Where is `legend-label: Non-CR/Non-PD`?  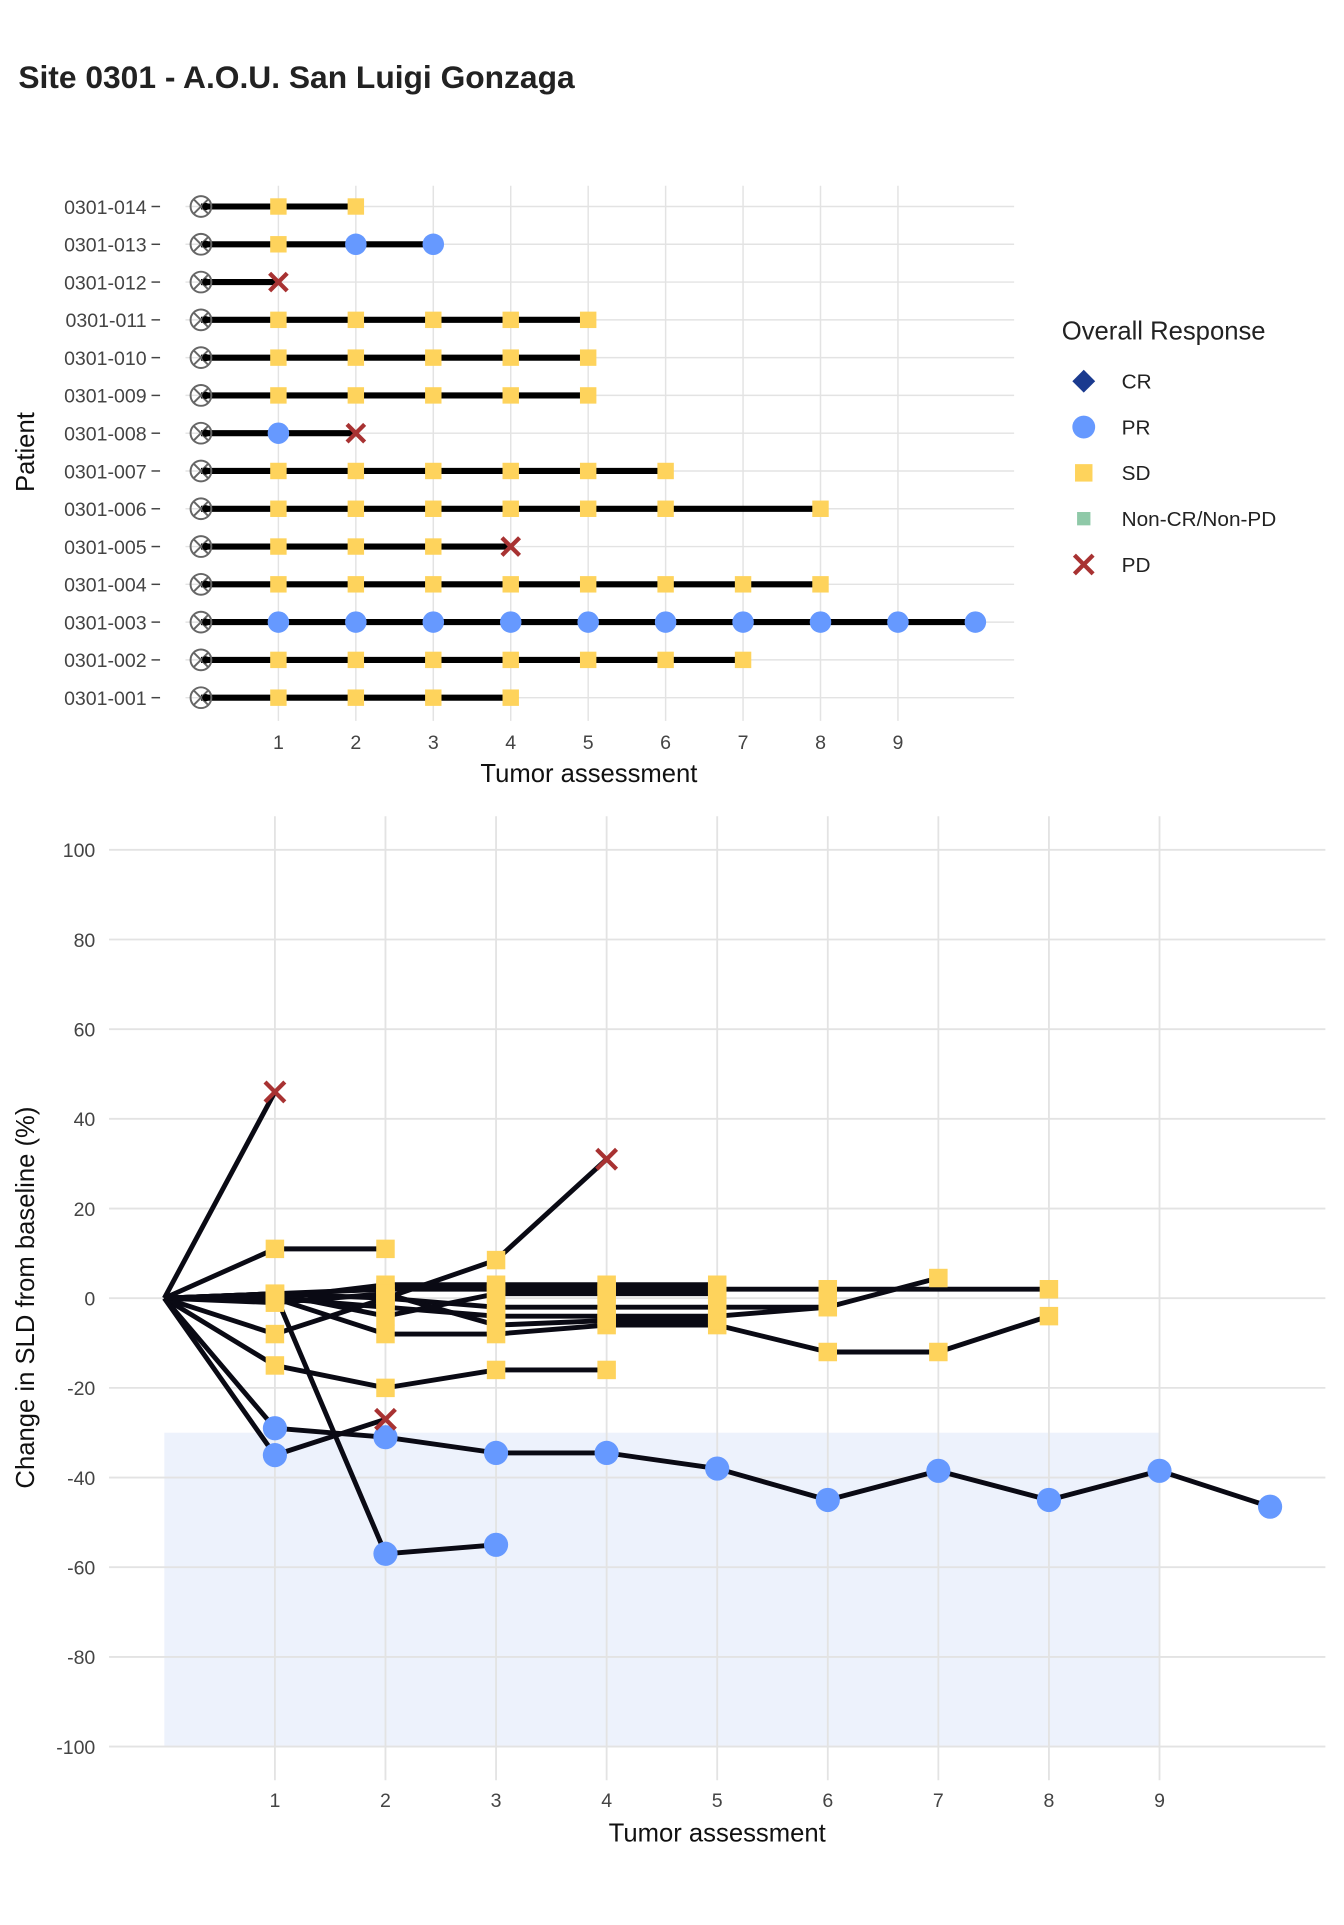 legend-label: Non-CR/Non-PD is located at coordinates (1199, 519).